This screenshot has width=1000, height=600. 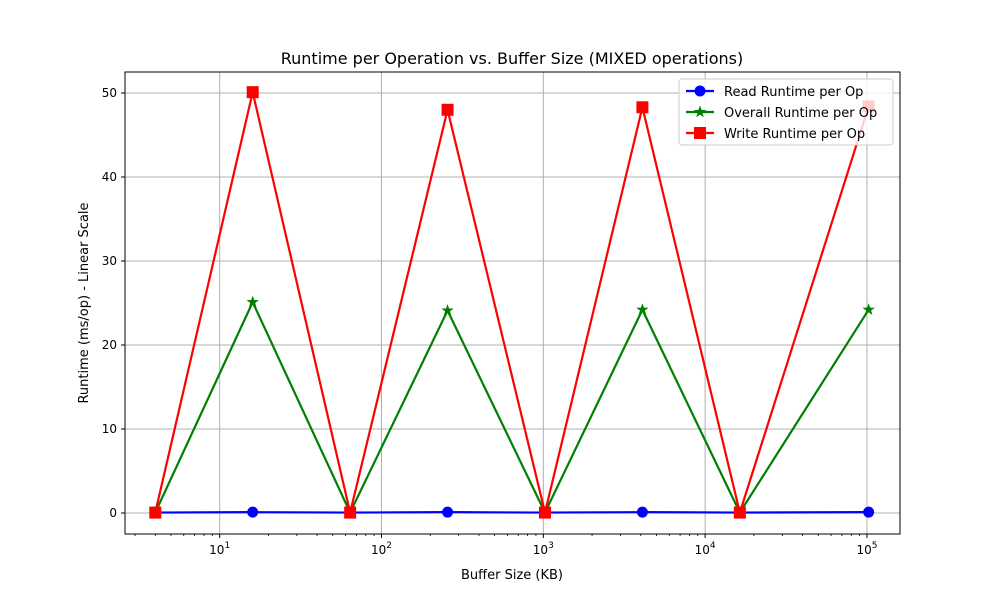 What do you see at coordinates (381, 549) in the screenshot?
I see `x-tick-label: 10²` at bounding box center [381, 549].